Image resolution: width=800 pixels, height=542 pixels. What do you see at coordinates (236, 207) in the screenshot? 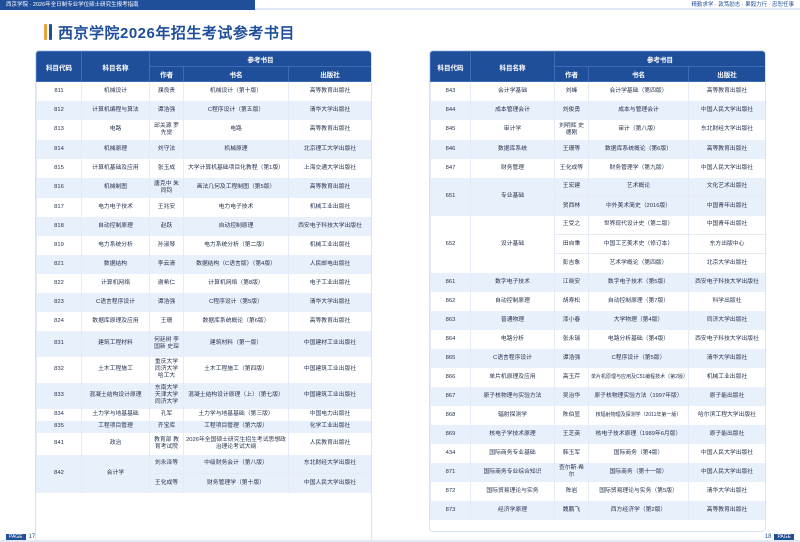
I see `cell-book: 电力电子技术` at bounding box center [236, 207].